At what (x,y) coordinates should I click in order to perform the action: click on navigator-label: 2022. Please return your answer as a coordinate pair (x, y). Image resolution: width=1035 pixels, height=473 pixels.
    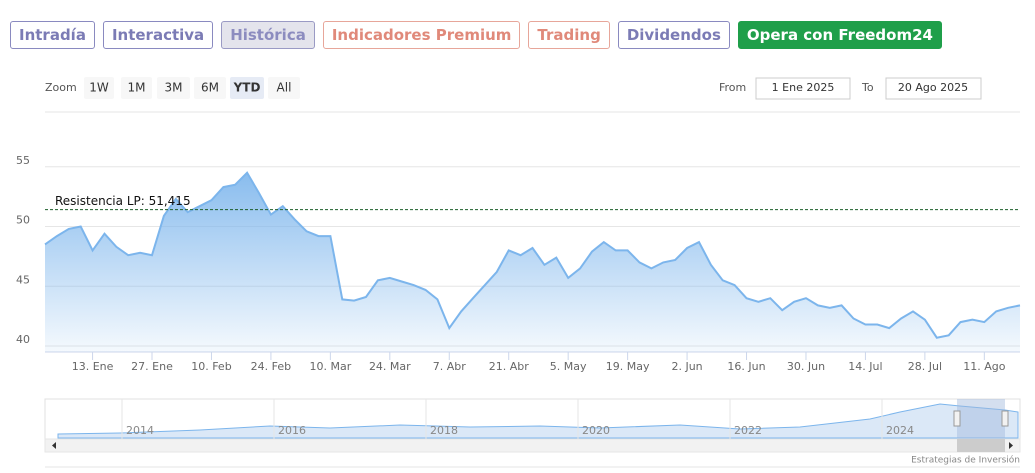
    Looking at the image, I should click on (748, 430).